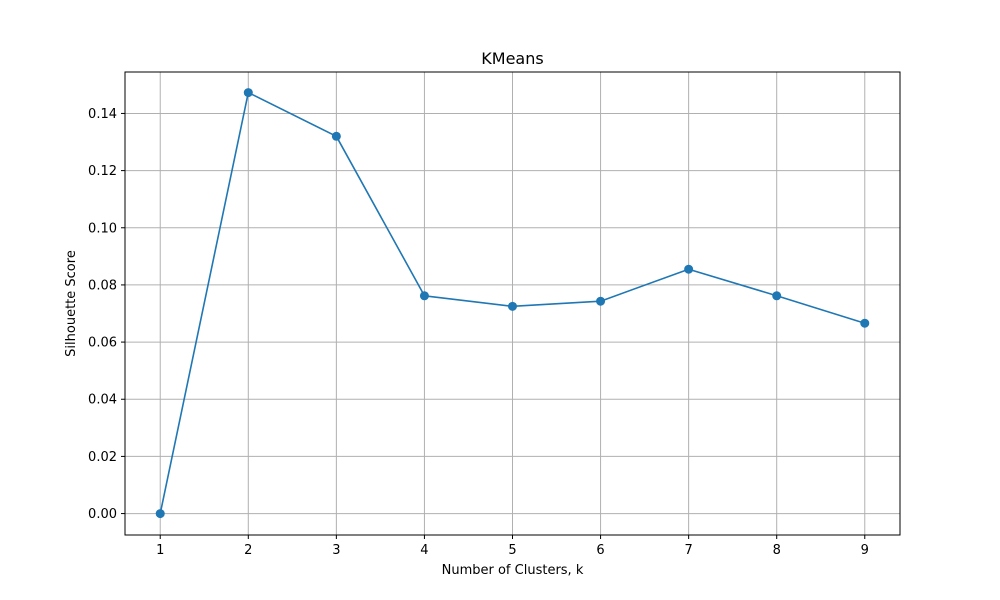 Image resolution: width=1000 pixels, height=600 pixels. I want to click on data-point-k9, so click(865, 323).